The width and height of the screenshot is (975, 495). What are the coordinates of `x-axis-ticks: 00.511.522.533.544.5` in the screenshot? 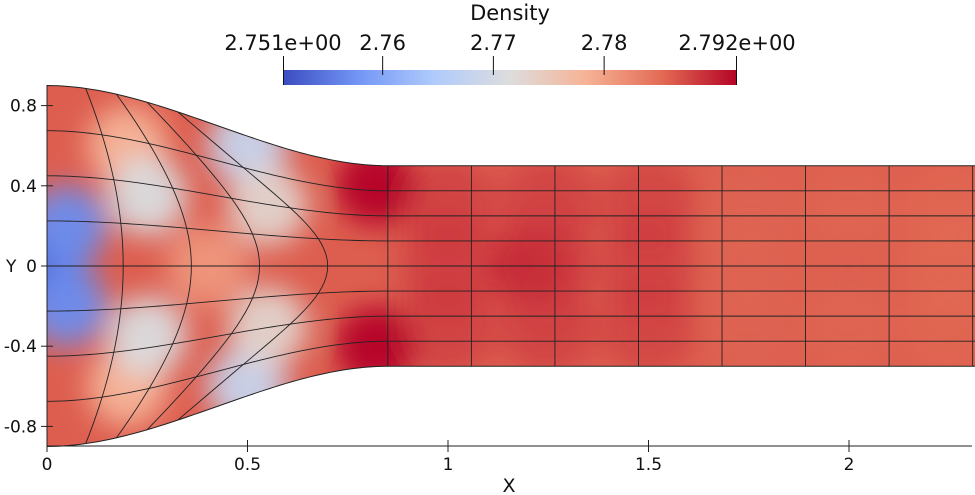 It's located at (448, 457).